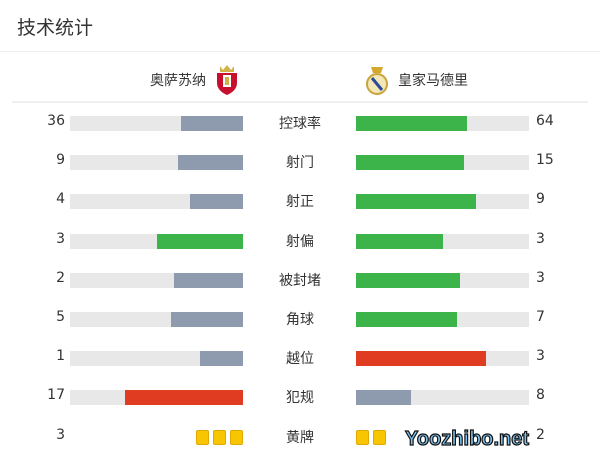 Image resolution: width=600 pixels, height=459 pixels. What do you see at coordinates (545, 121) in the screenshot?
I see `away-value: 64` at bounding box center [545, 121].